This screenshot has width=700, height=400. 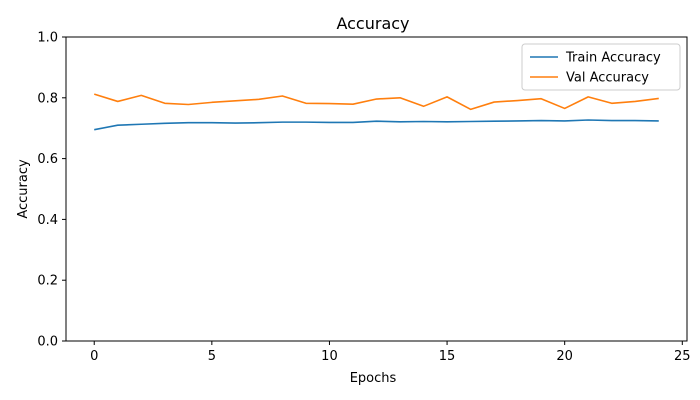 I want to click on x-tick-label: 20, so click(x=564, y=356).